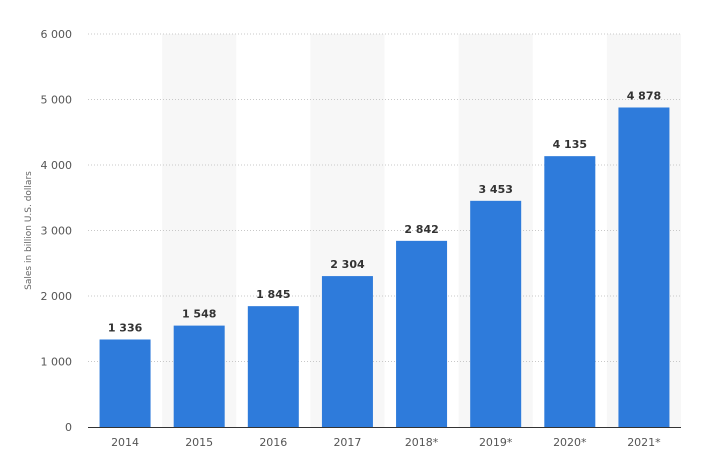 Image resolution: width=706 pixels, height=467 pixels. Describe the element at coordinates (495, 189) in the screenshot. I see `data-label: 3 453` at that location.